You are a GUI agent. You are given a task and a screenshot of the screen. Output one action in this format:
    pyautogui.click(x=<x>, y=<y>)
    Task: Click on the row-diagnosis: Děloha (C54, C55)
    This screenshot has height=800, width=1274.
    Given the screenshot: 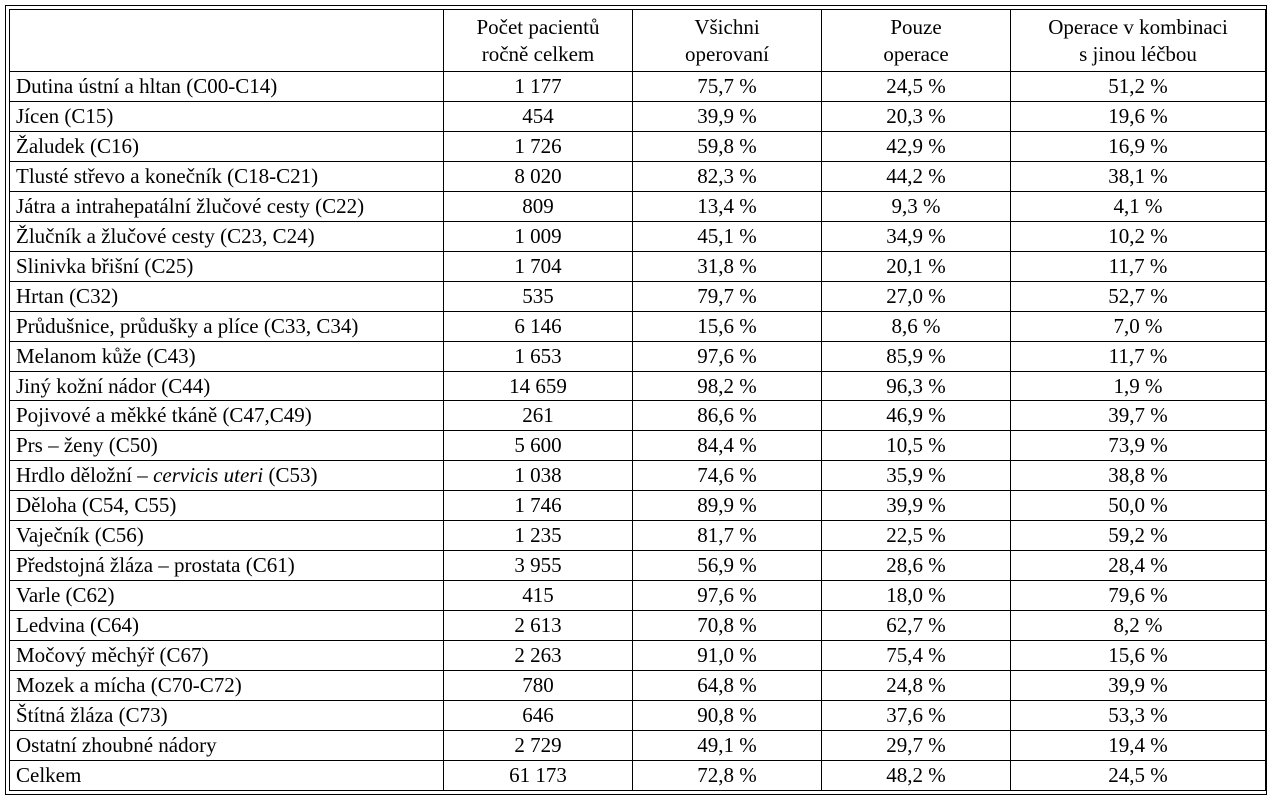 What is the action you would take?
    pyautogui.click(x=226, y=506)
    